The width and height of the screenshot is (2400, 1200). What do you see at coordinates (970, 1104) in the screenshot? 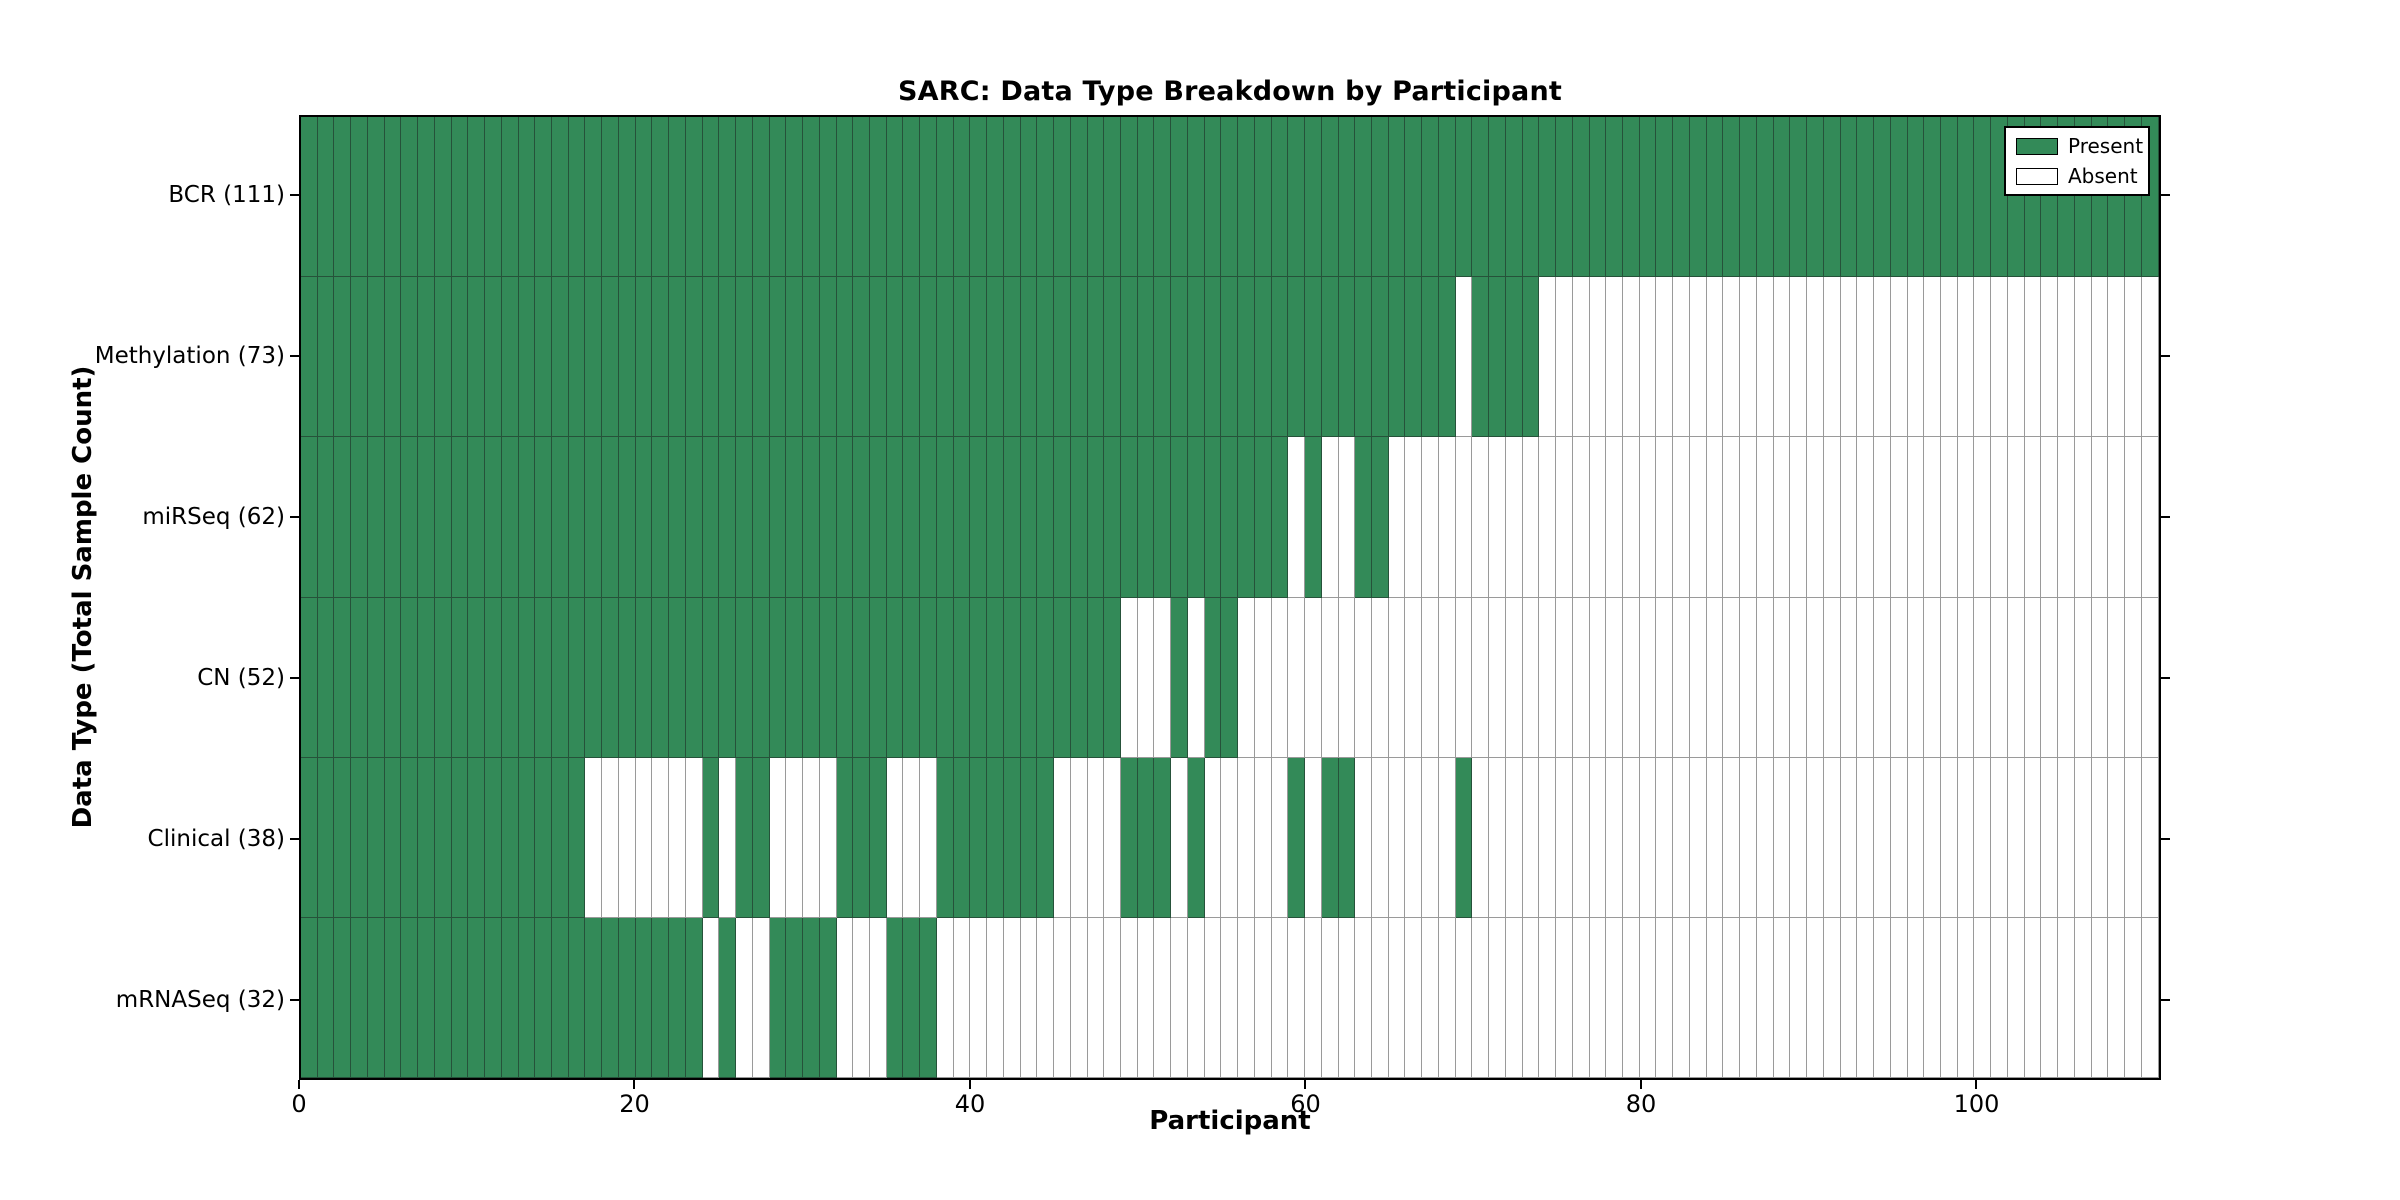
I see `x-tick-label: 40` at bounding box center [970, 1104].